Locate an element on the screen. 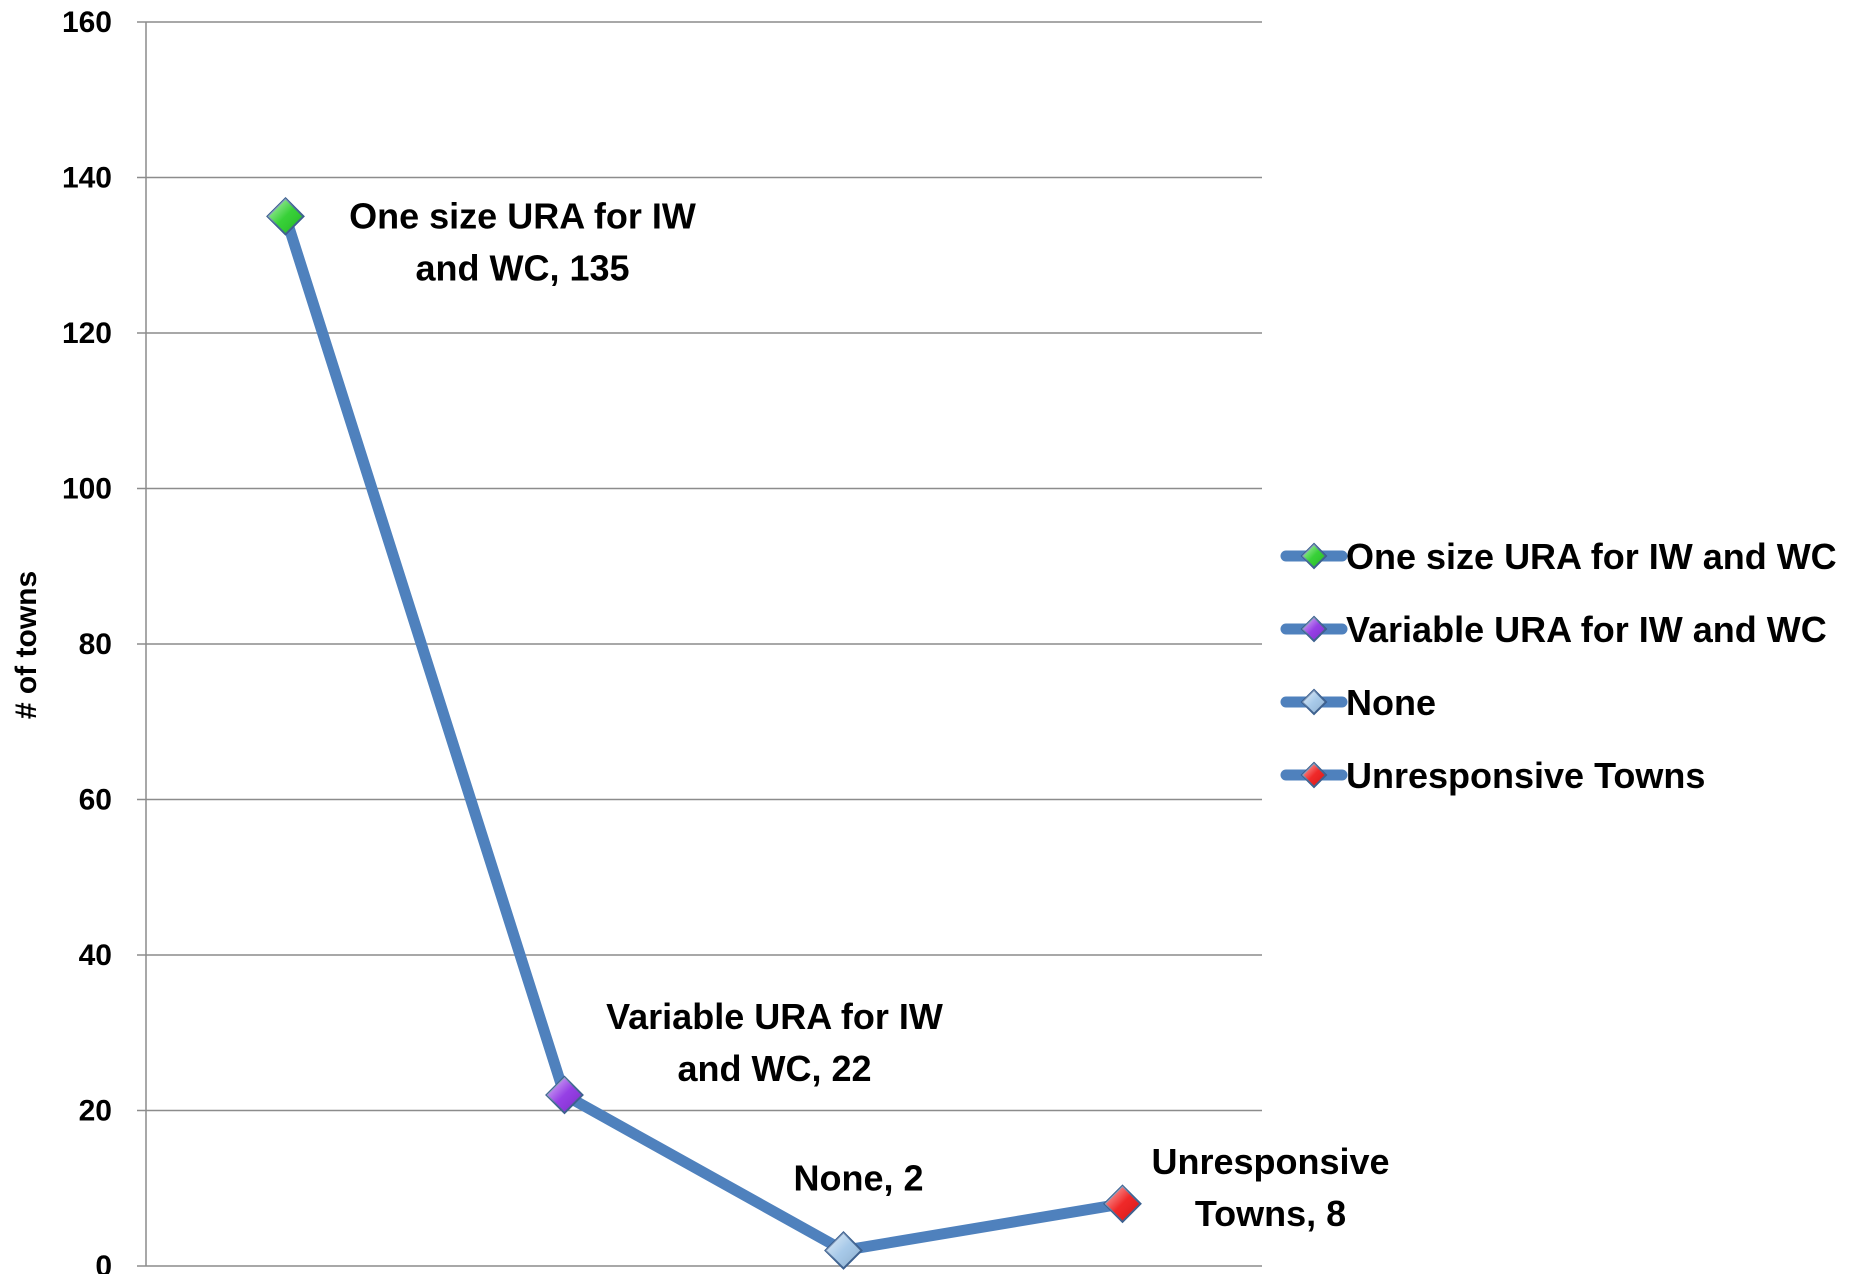 Image resolution: width=1857 pixels, height=1274 pixels. legend-item: Variable URA for IW and WC is located at coordinates (1553, 629).